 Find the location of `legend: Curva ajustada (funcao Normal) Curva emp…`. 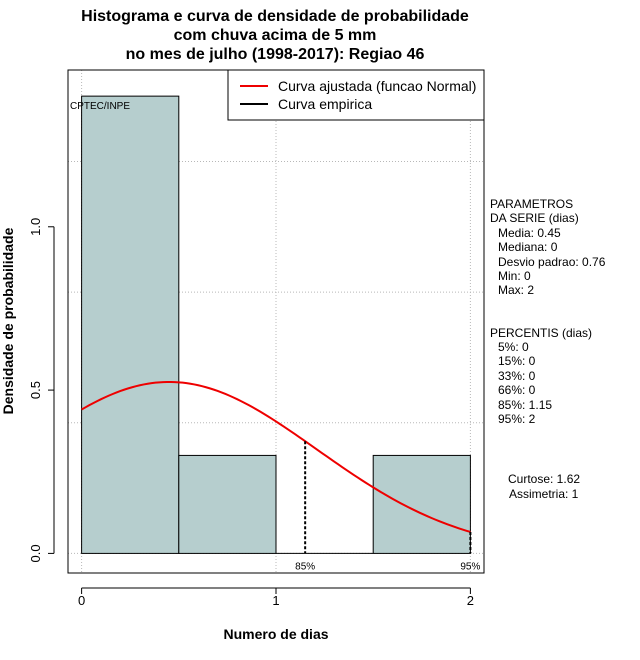

legend: Curva ajustada (funcao Normal) Curva emp… is located at coordinates (356, 95).